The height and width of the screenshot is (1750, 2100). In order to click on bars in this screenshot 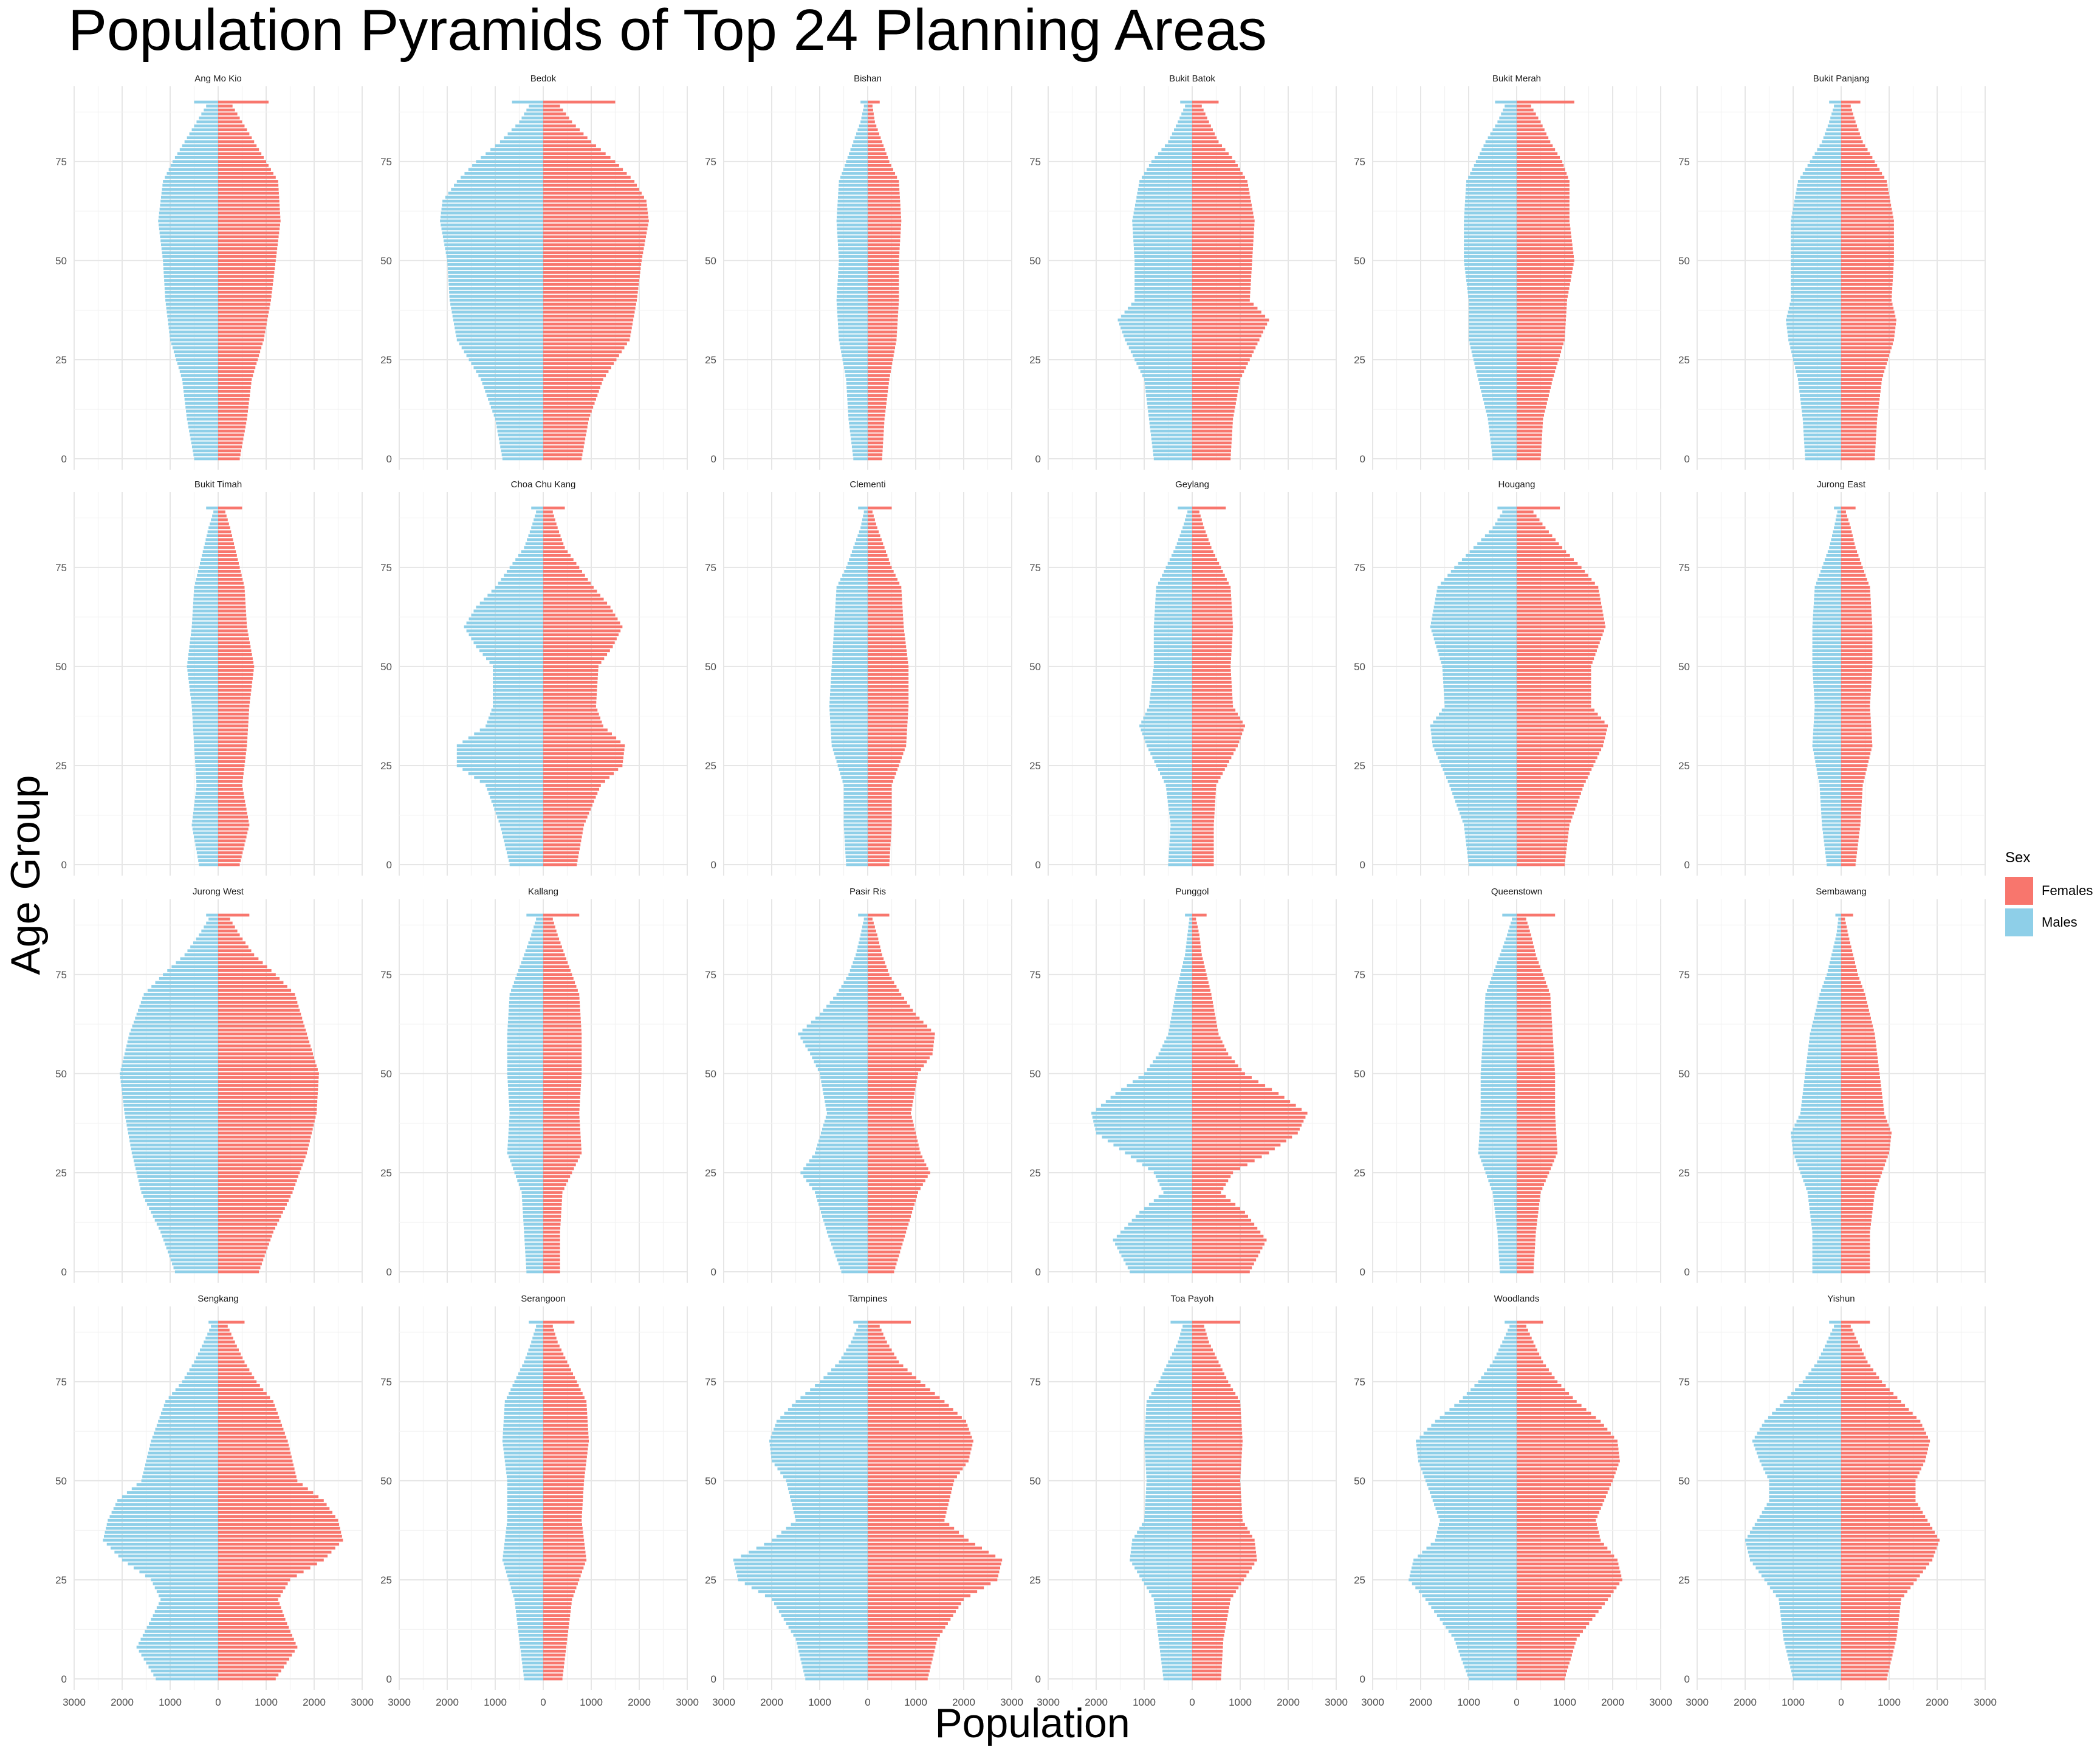, I will do `click(221, 686)`.